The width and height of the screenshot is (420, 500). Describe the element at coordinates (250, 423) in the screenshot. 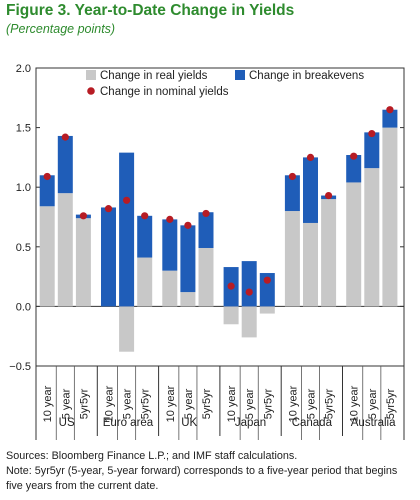

I see `x-group-label: Japan` at that location.